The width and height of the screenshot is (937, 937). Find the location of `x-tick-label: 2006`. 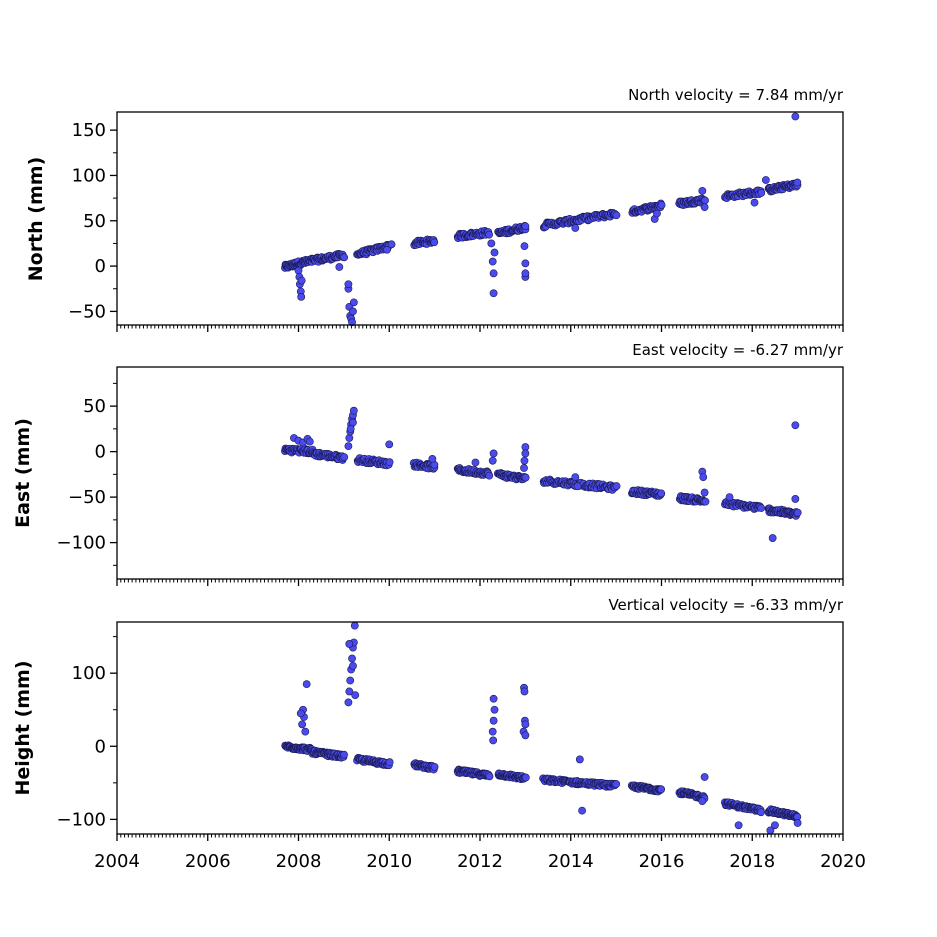

x-tick-label: 2006 is located at coordinates (208, 861).